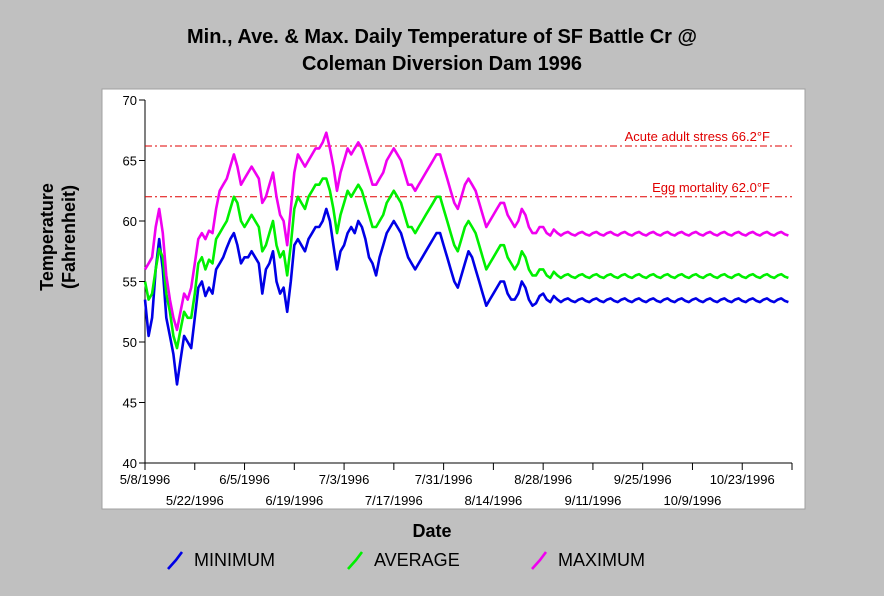  I want to click on x-tick-label: 7/31/1996, so click(444, 479).